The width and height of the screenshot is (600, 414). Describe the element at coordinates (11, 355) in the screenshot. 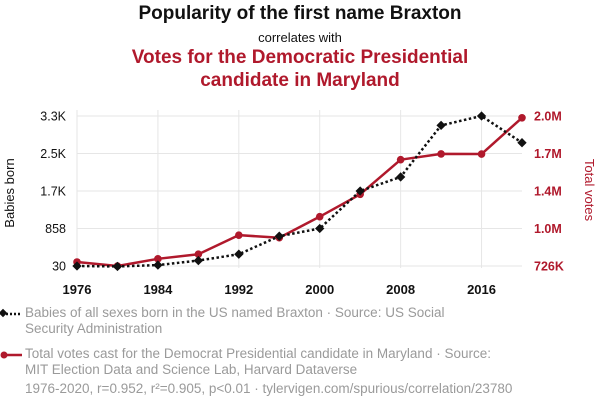

I see `legend-swatch-votes` at that location.